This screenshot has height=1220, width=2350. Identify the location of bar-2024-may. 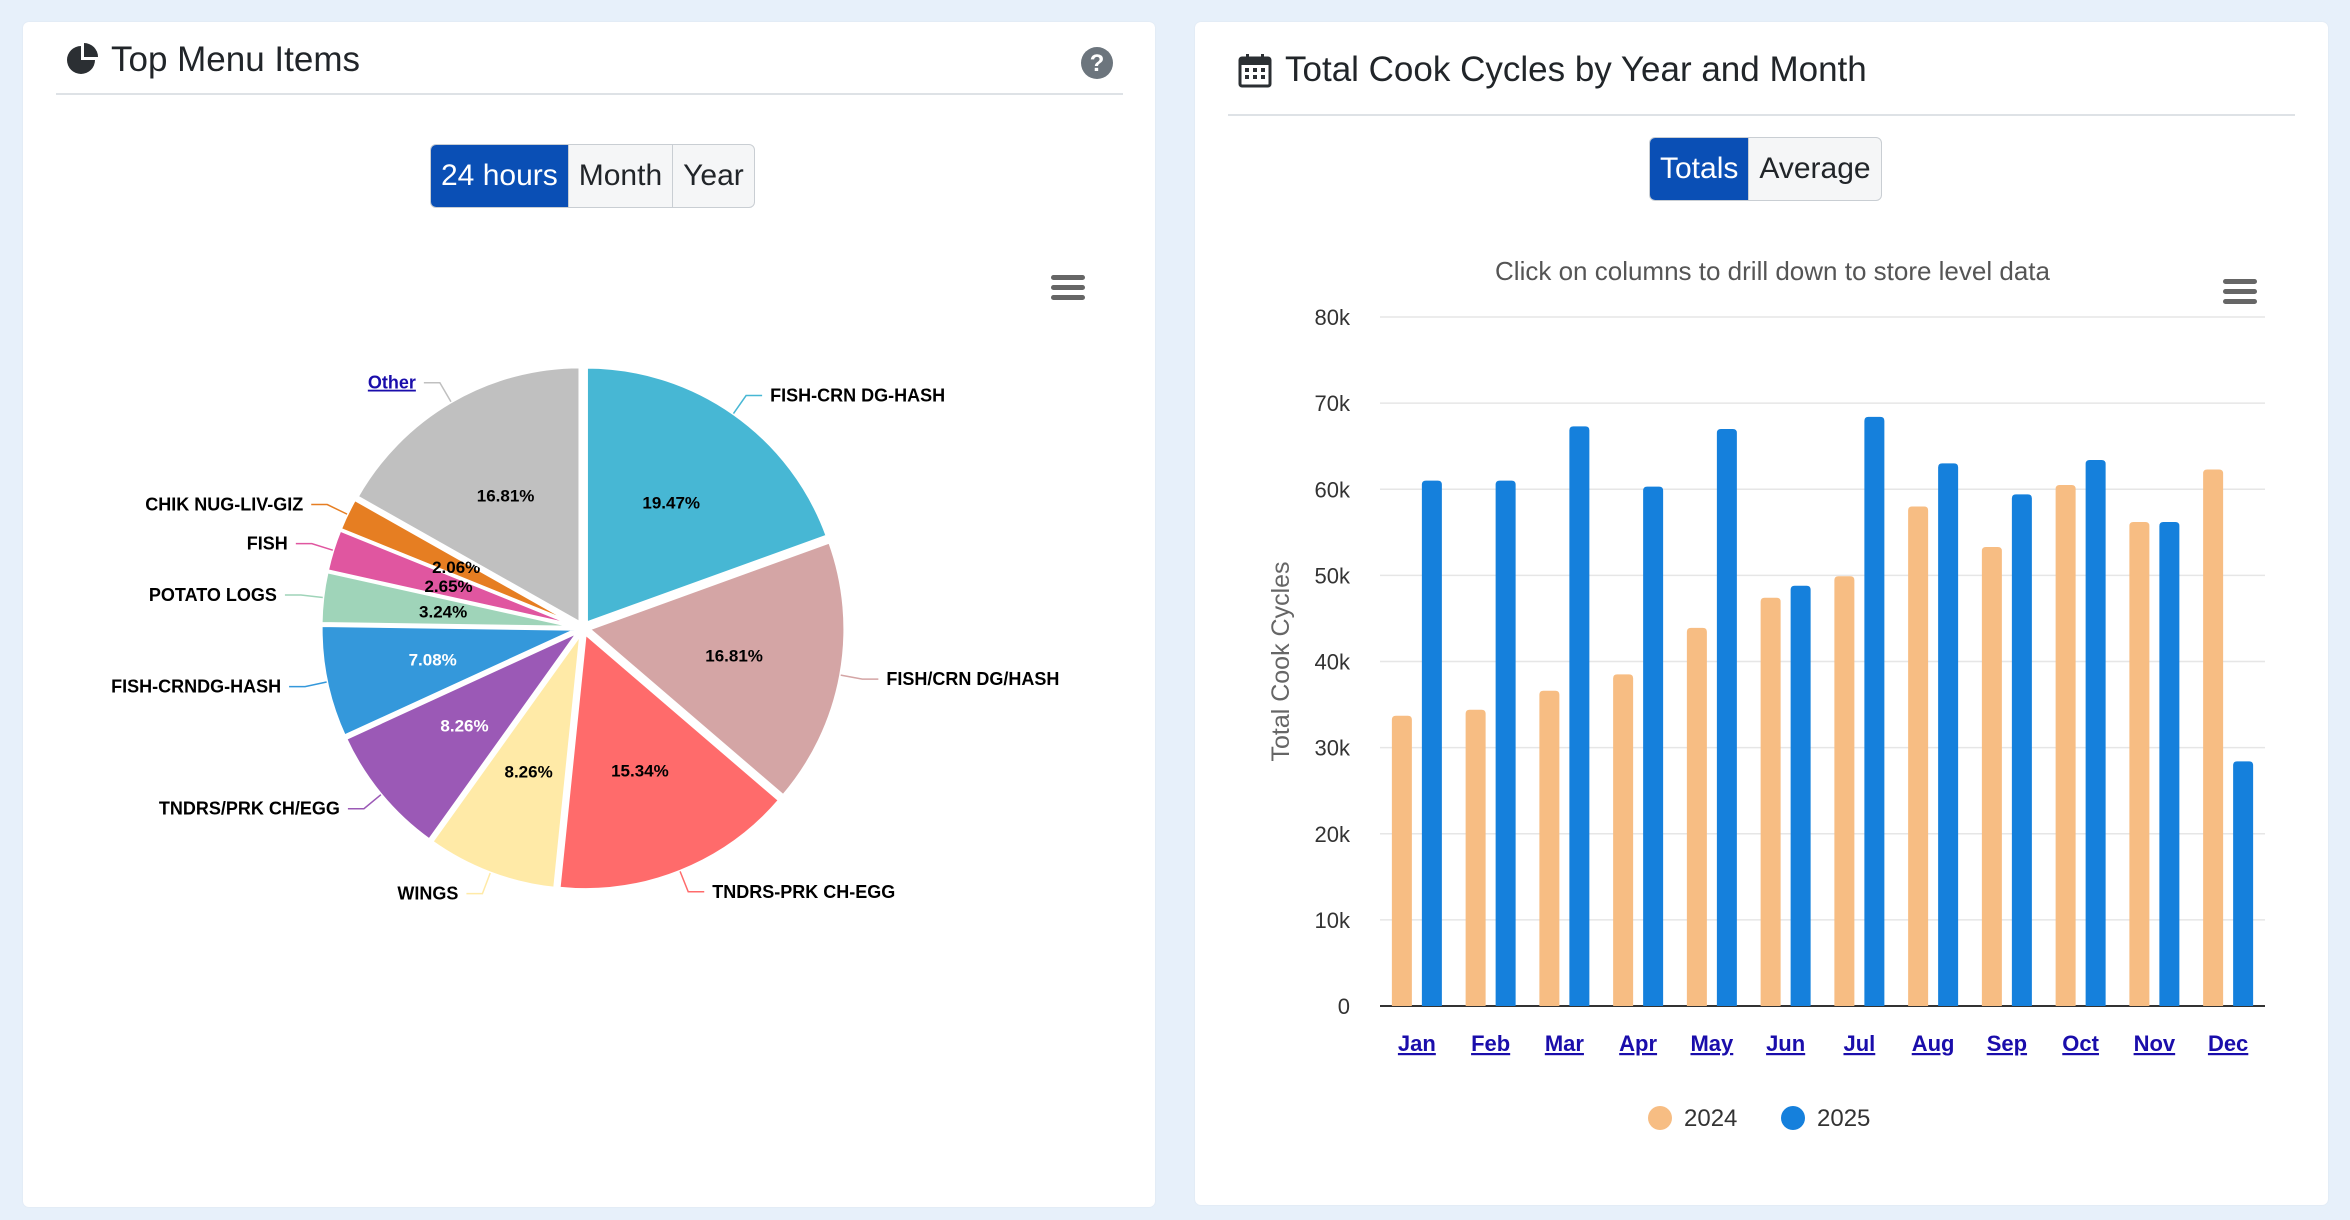
(1696, 816).